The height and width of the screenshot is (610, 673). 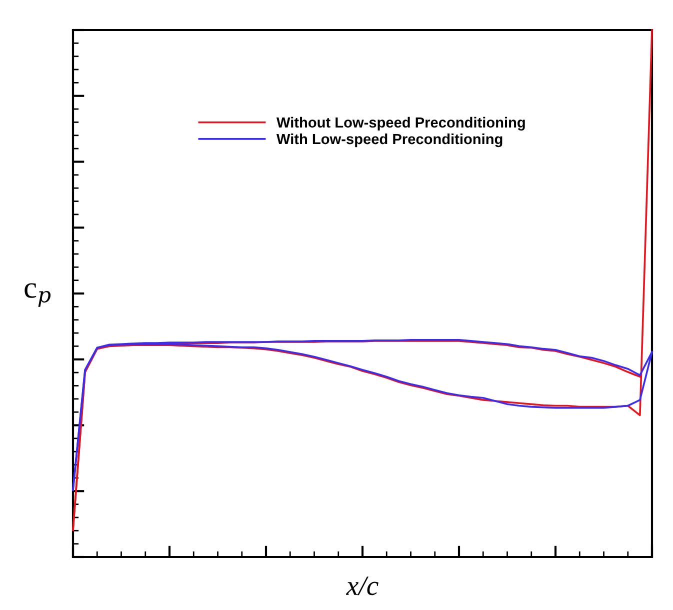 What do you see at coordinates (389, 140) in the screenshot?
I see `legend-label: With Low-speed Preconditioning` at bounding box center [389, 140].